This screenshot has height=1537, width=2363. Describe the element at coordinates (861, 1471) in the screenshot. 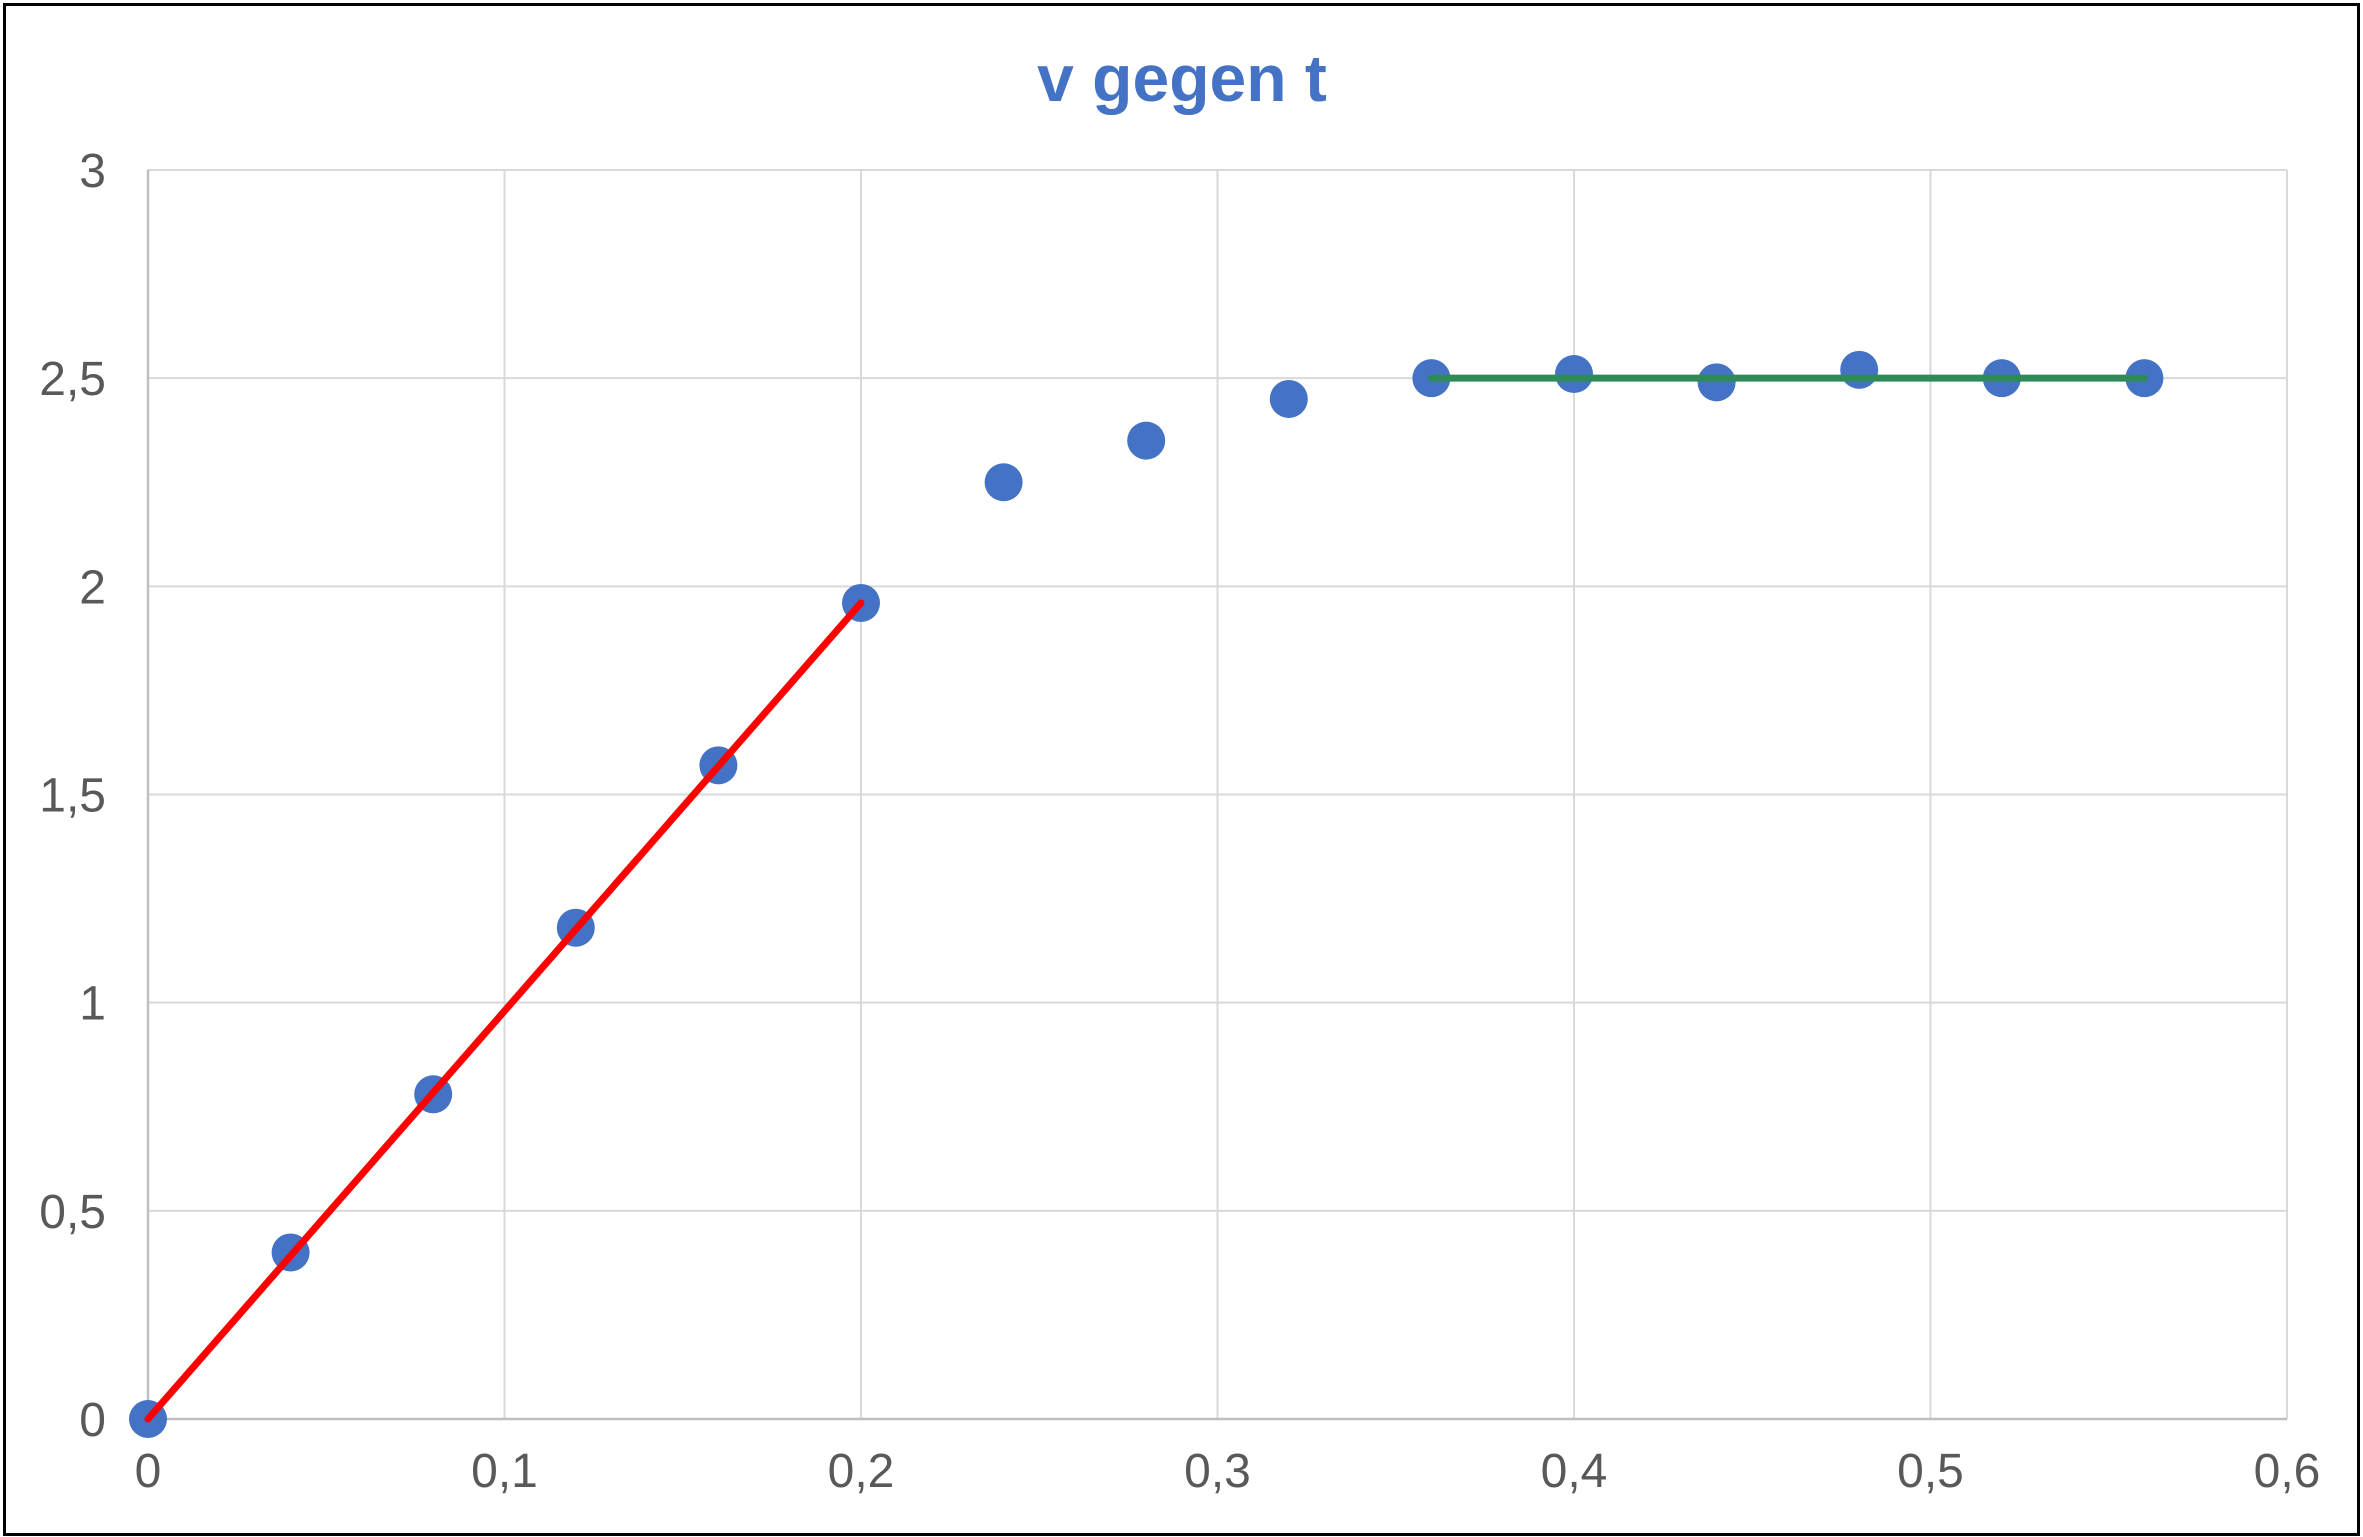

I see `x-tick-label: 0,2` at that location.